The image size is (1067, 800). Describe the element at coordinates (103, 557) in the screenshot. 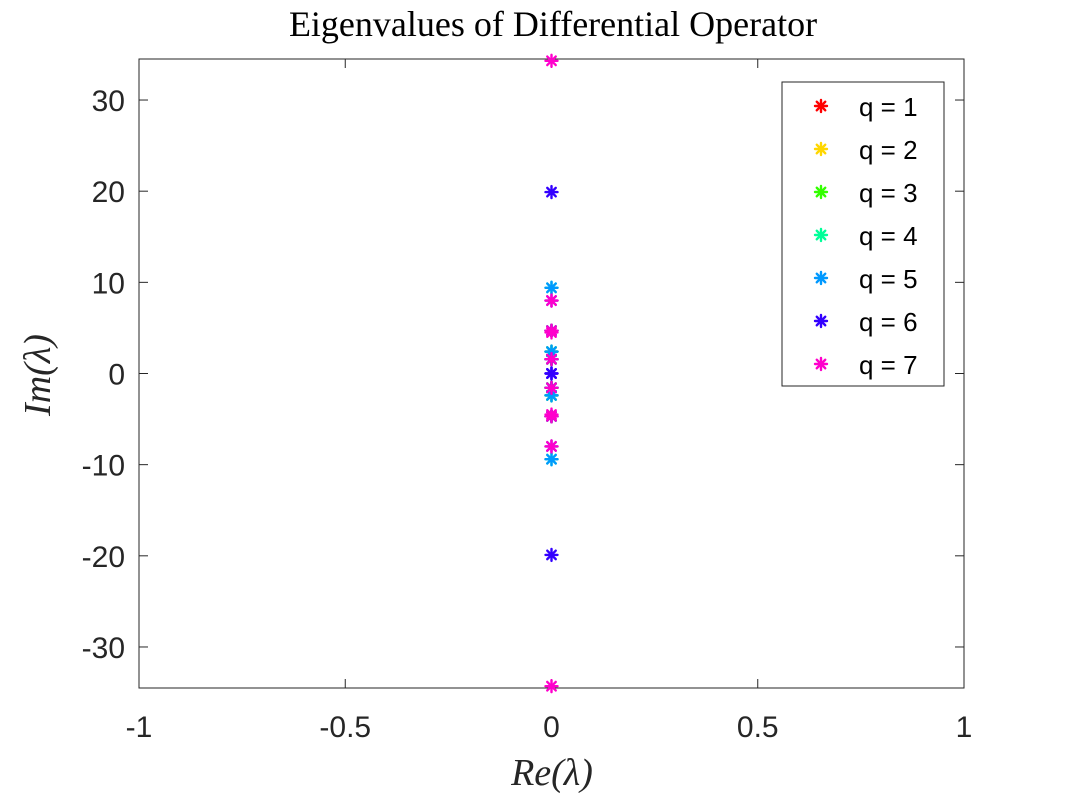

I see `y-tick-label: -20` at that location.